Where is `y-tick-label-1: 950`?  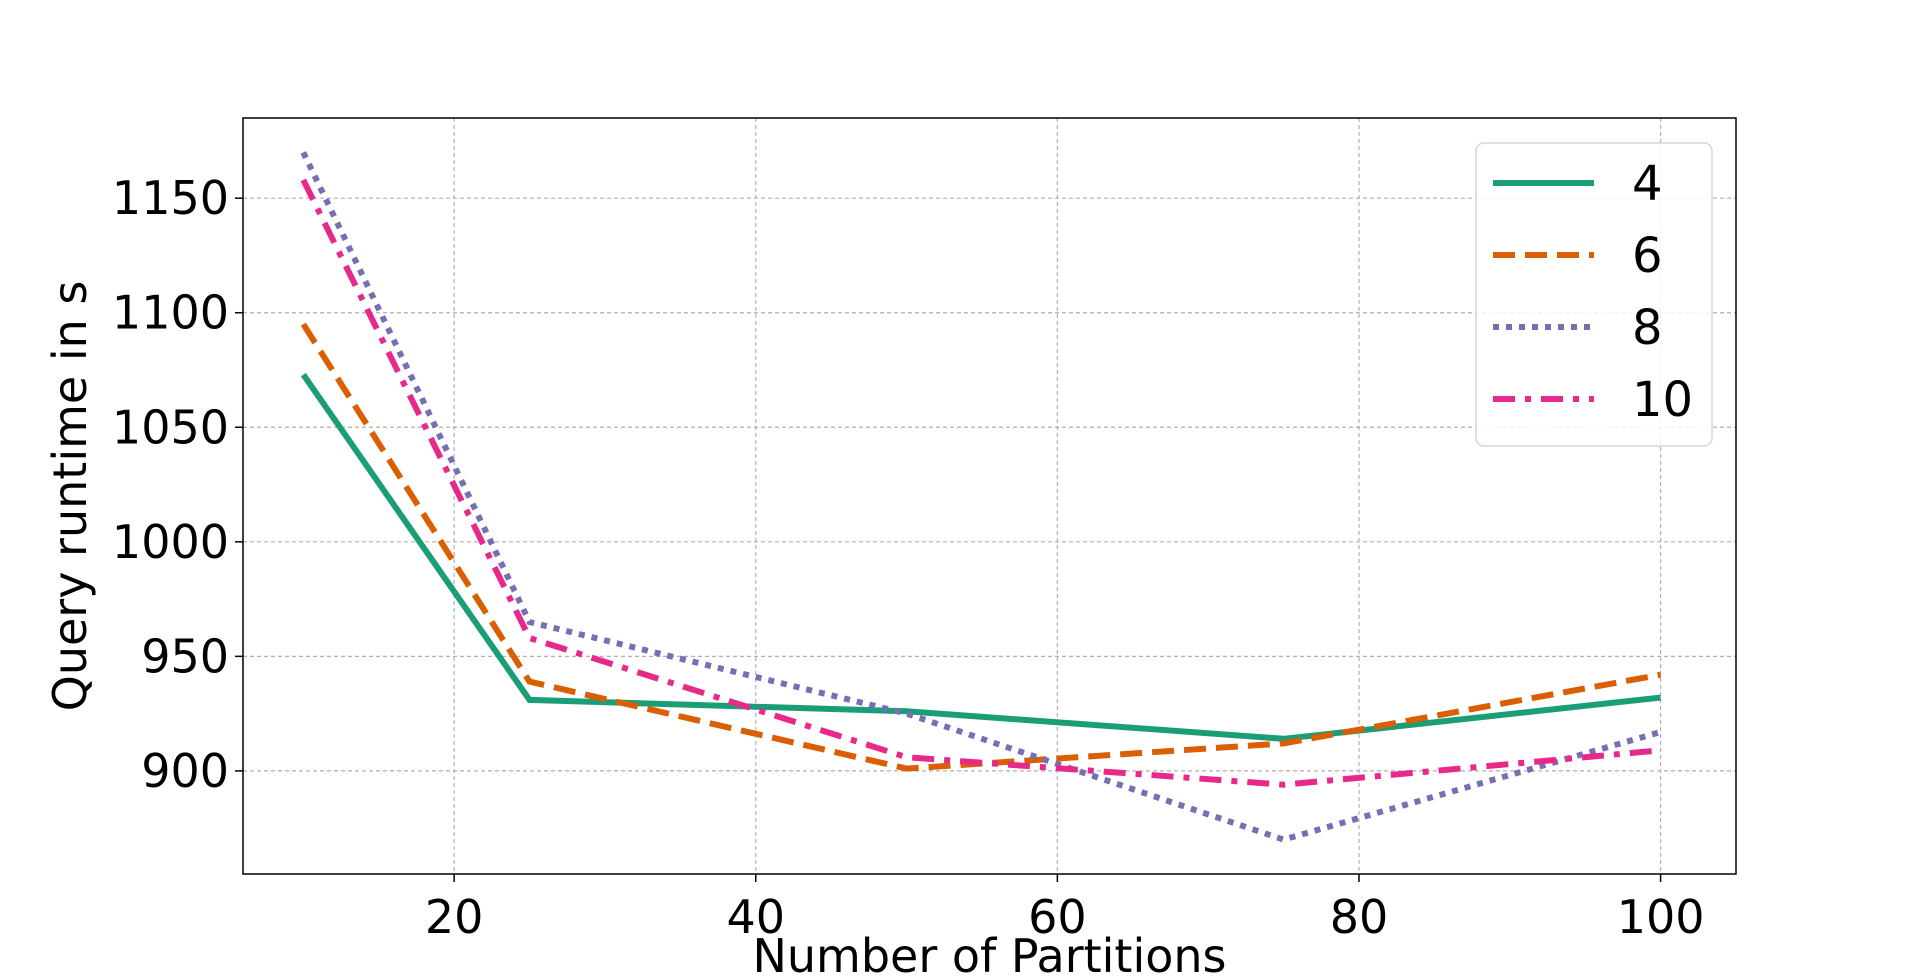
y-tick-label-1: 950 is located at coordinates (185, 656).